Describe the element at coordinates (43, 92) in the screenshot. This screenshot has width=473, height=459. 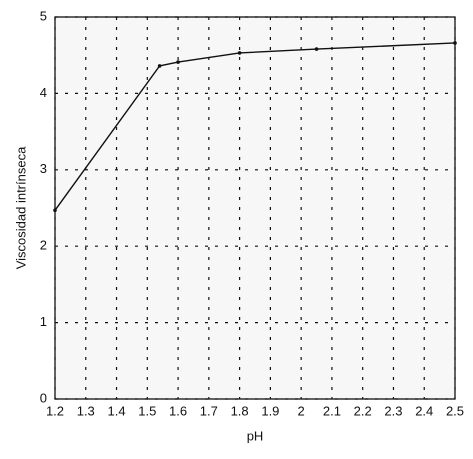
I see `y-tick-label: 4` at that location.